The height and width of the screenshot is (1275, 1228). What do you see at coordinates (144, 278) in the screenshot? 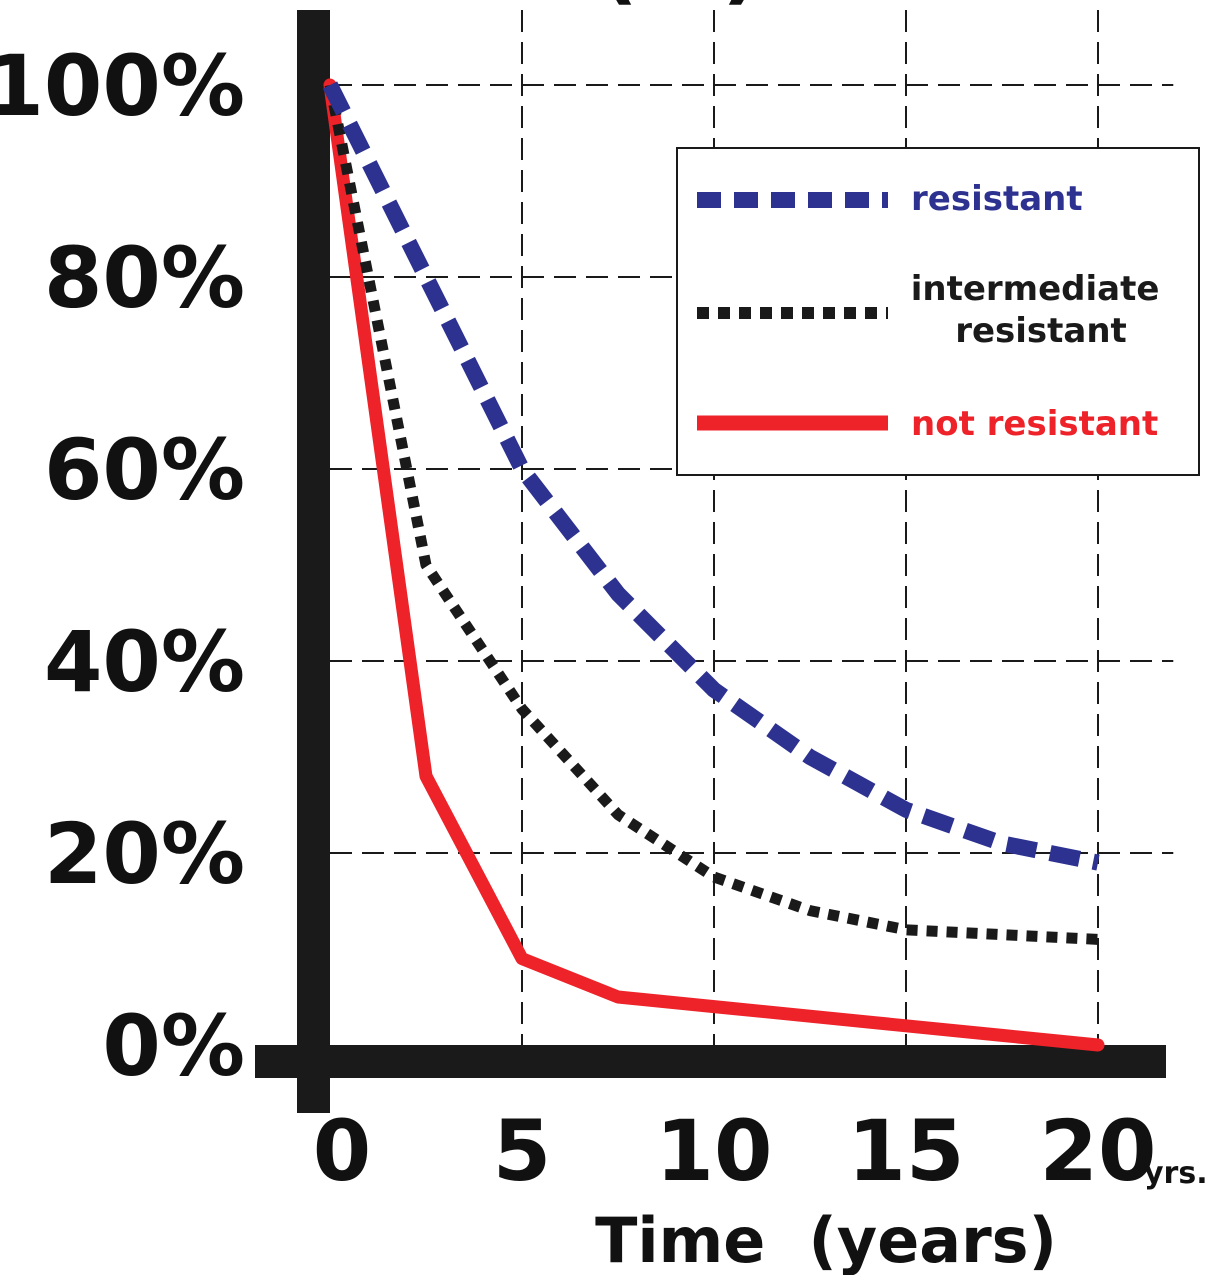
I see `y-tick-label: 80%` at bounding box center [144, 278].